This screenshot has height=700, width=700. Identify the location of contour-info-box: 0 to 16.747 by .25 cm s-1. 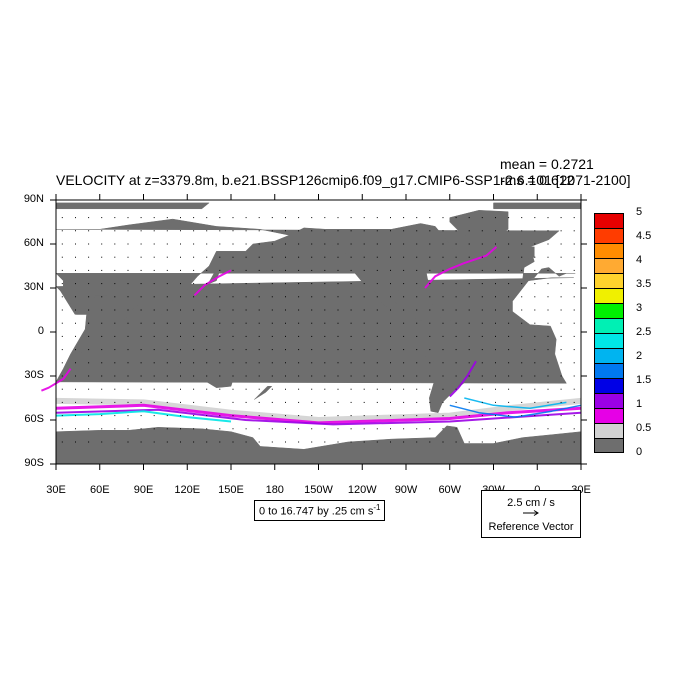
(320, 510).